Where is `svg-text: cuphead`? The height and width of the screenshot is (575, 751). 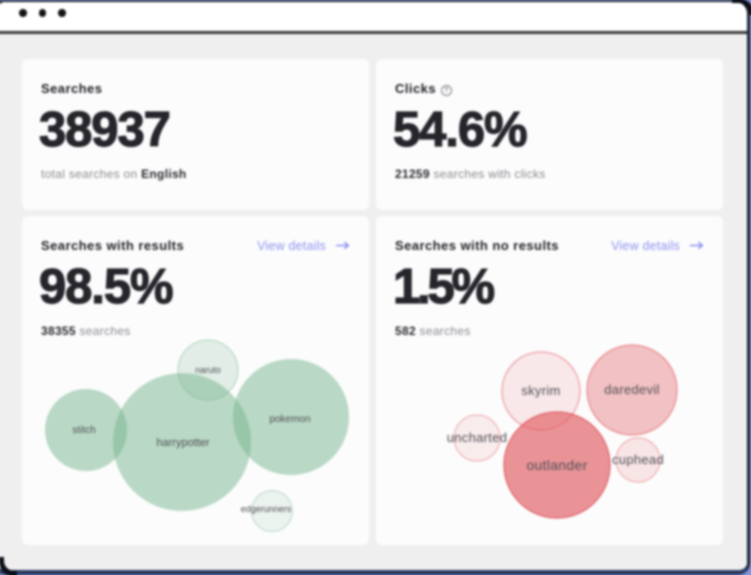 svg-text: cuphead is located at coordinates (638, 459).